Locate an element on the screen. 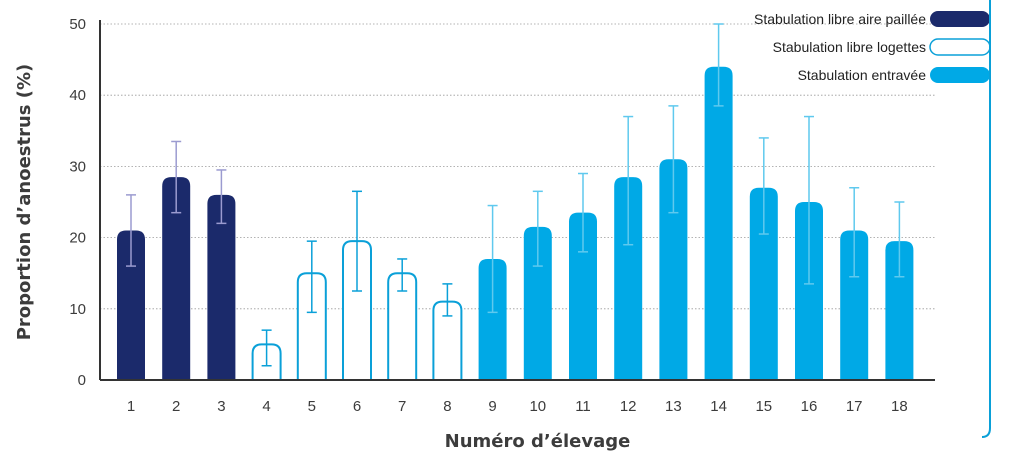 The width and height of the screenshot is (1027, 457). legend-label: Stabulation libre aire paillée is located at coordinates (840, 19).